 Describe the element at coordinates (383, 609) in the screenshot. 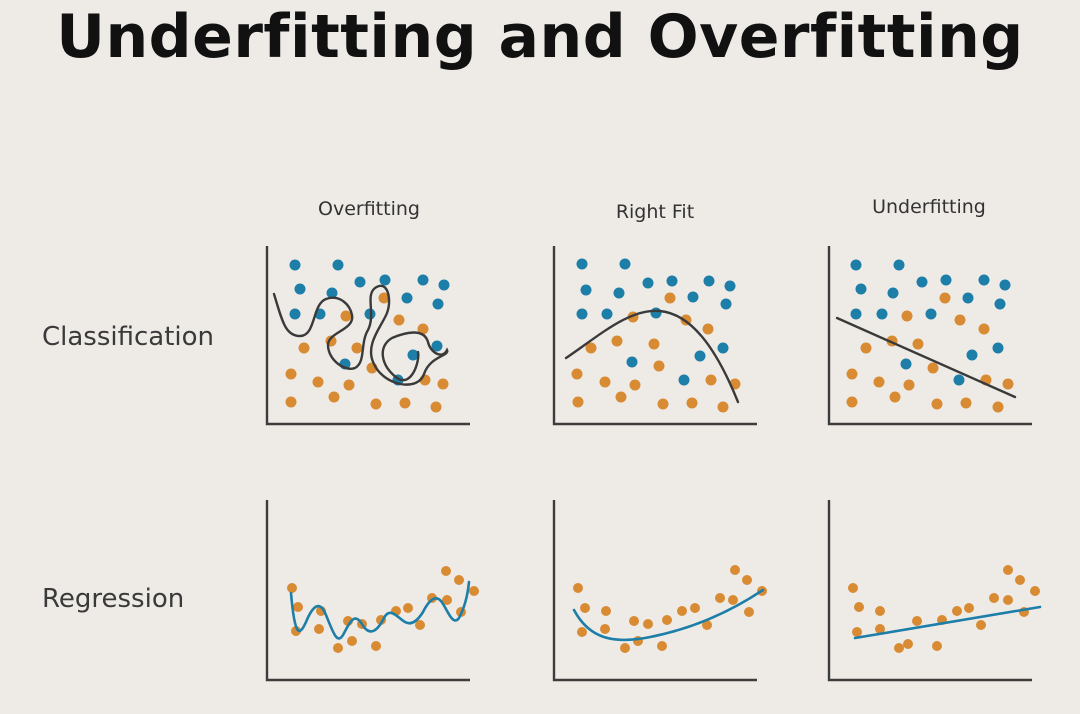

I see `panel-regression-overfitting` at that location.